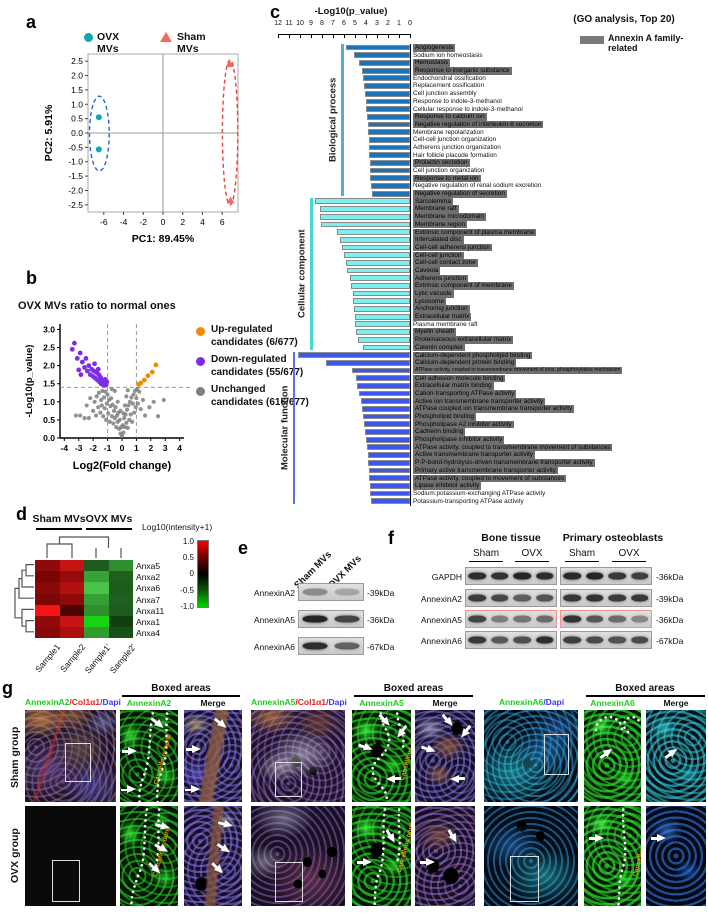 The image size is (708, 913). Describe the element at coordinates (487, 255) in the screenshot. I see `go-row: Cell-cell junction` at that location.